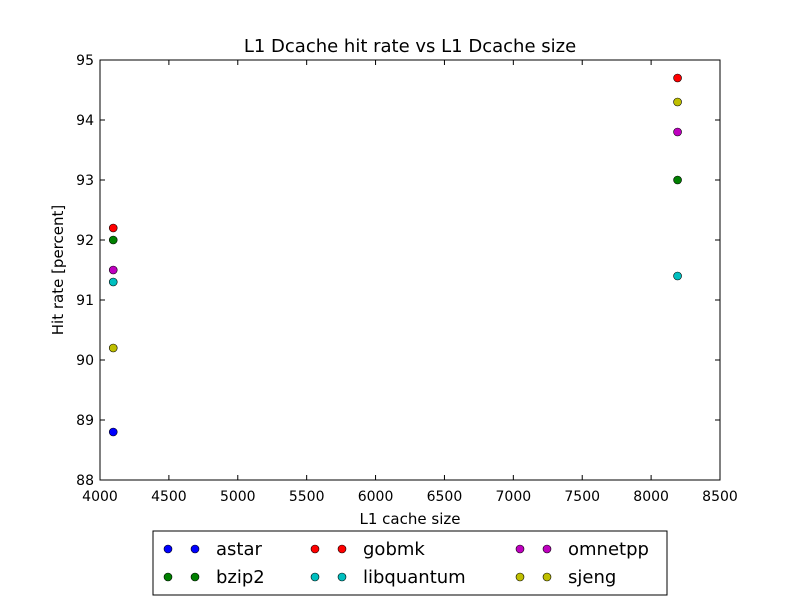 Image resolution: width=800 pixels, height=600 pixels. Describe the element at coordinates (651, 497) in the screenshot. I see `x-tick-label: 8000` at that location.